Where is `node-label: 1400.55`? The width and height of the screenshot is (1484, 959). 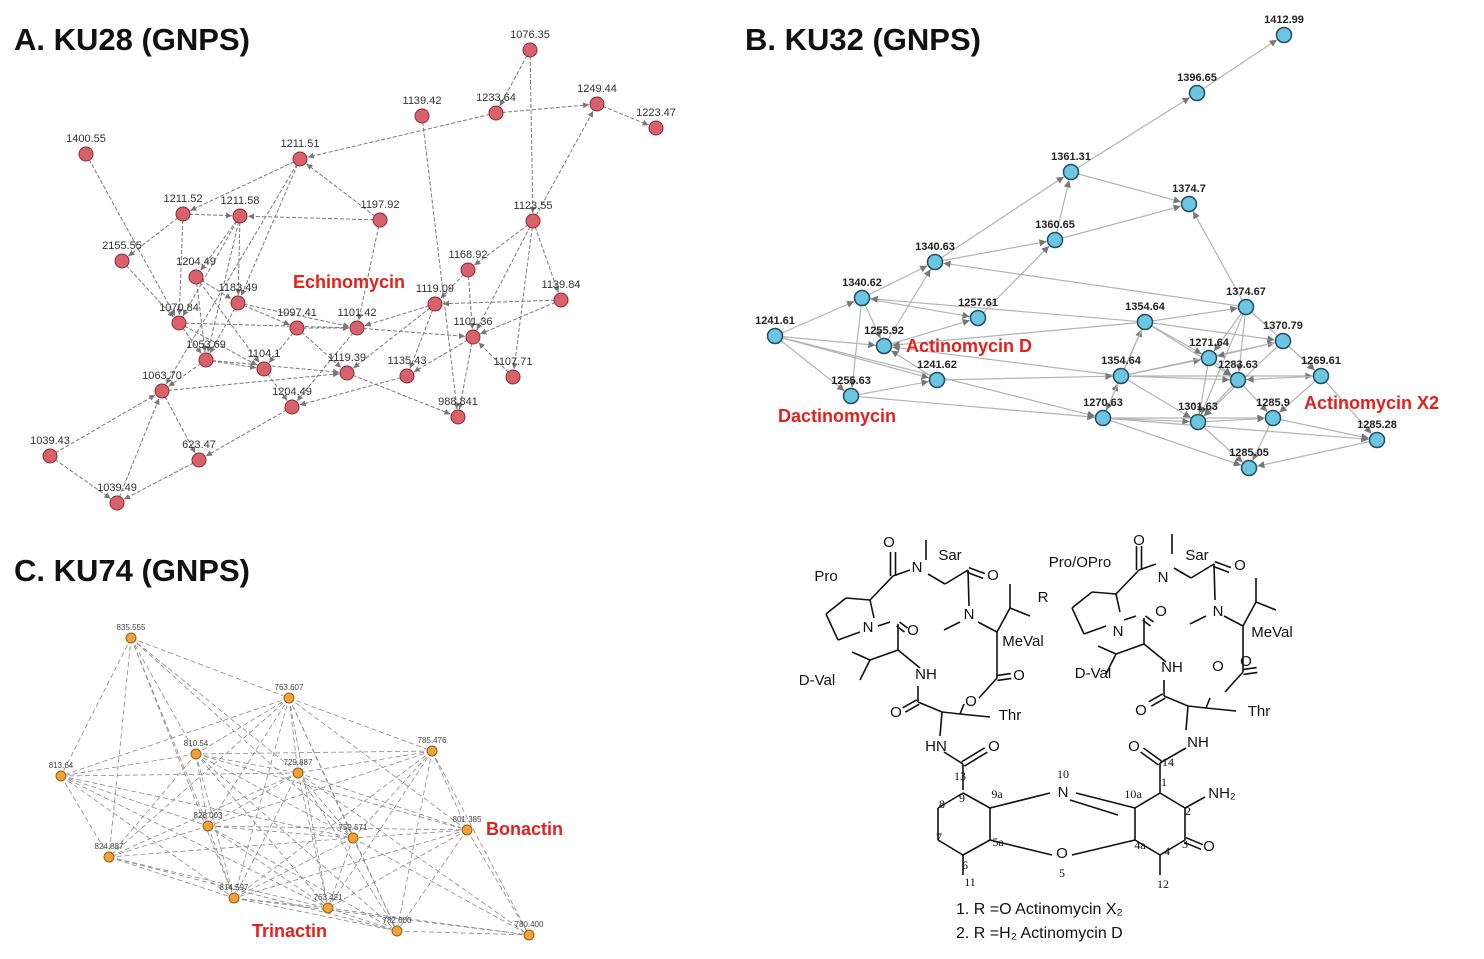
node-label: 1400.55 is located at coordinates (86, 139).